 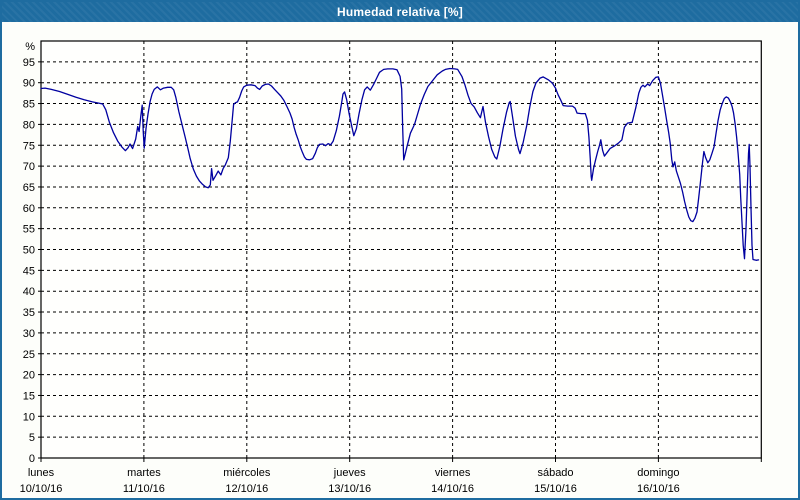 I want to click on y-tick-label: 55, so click(x=29, y=230).